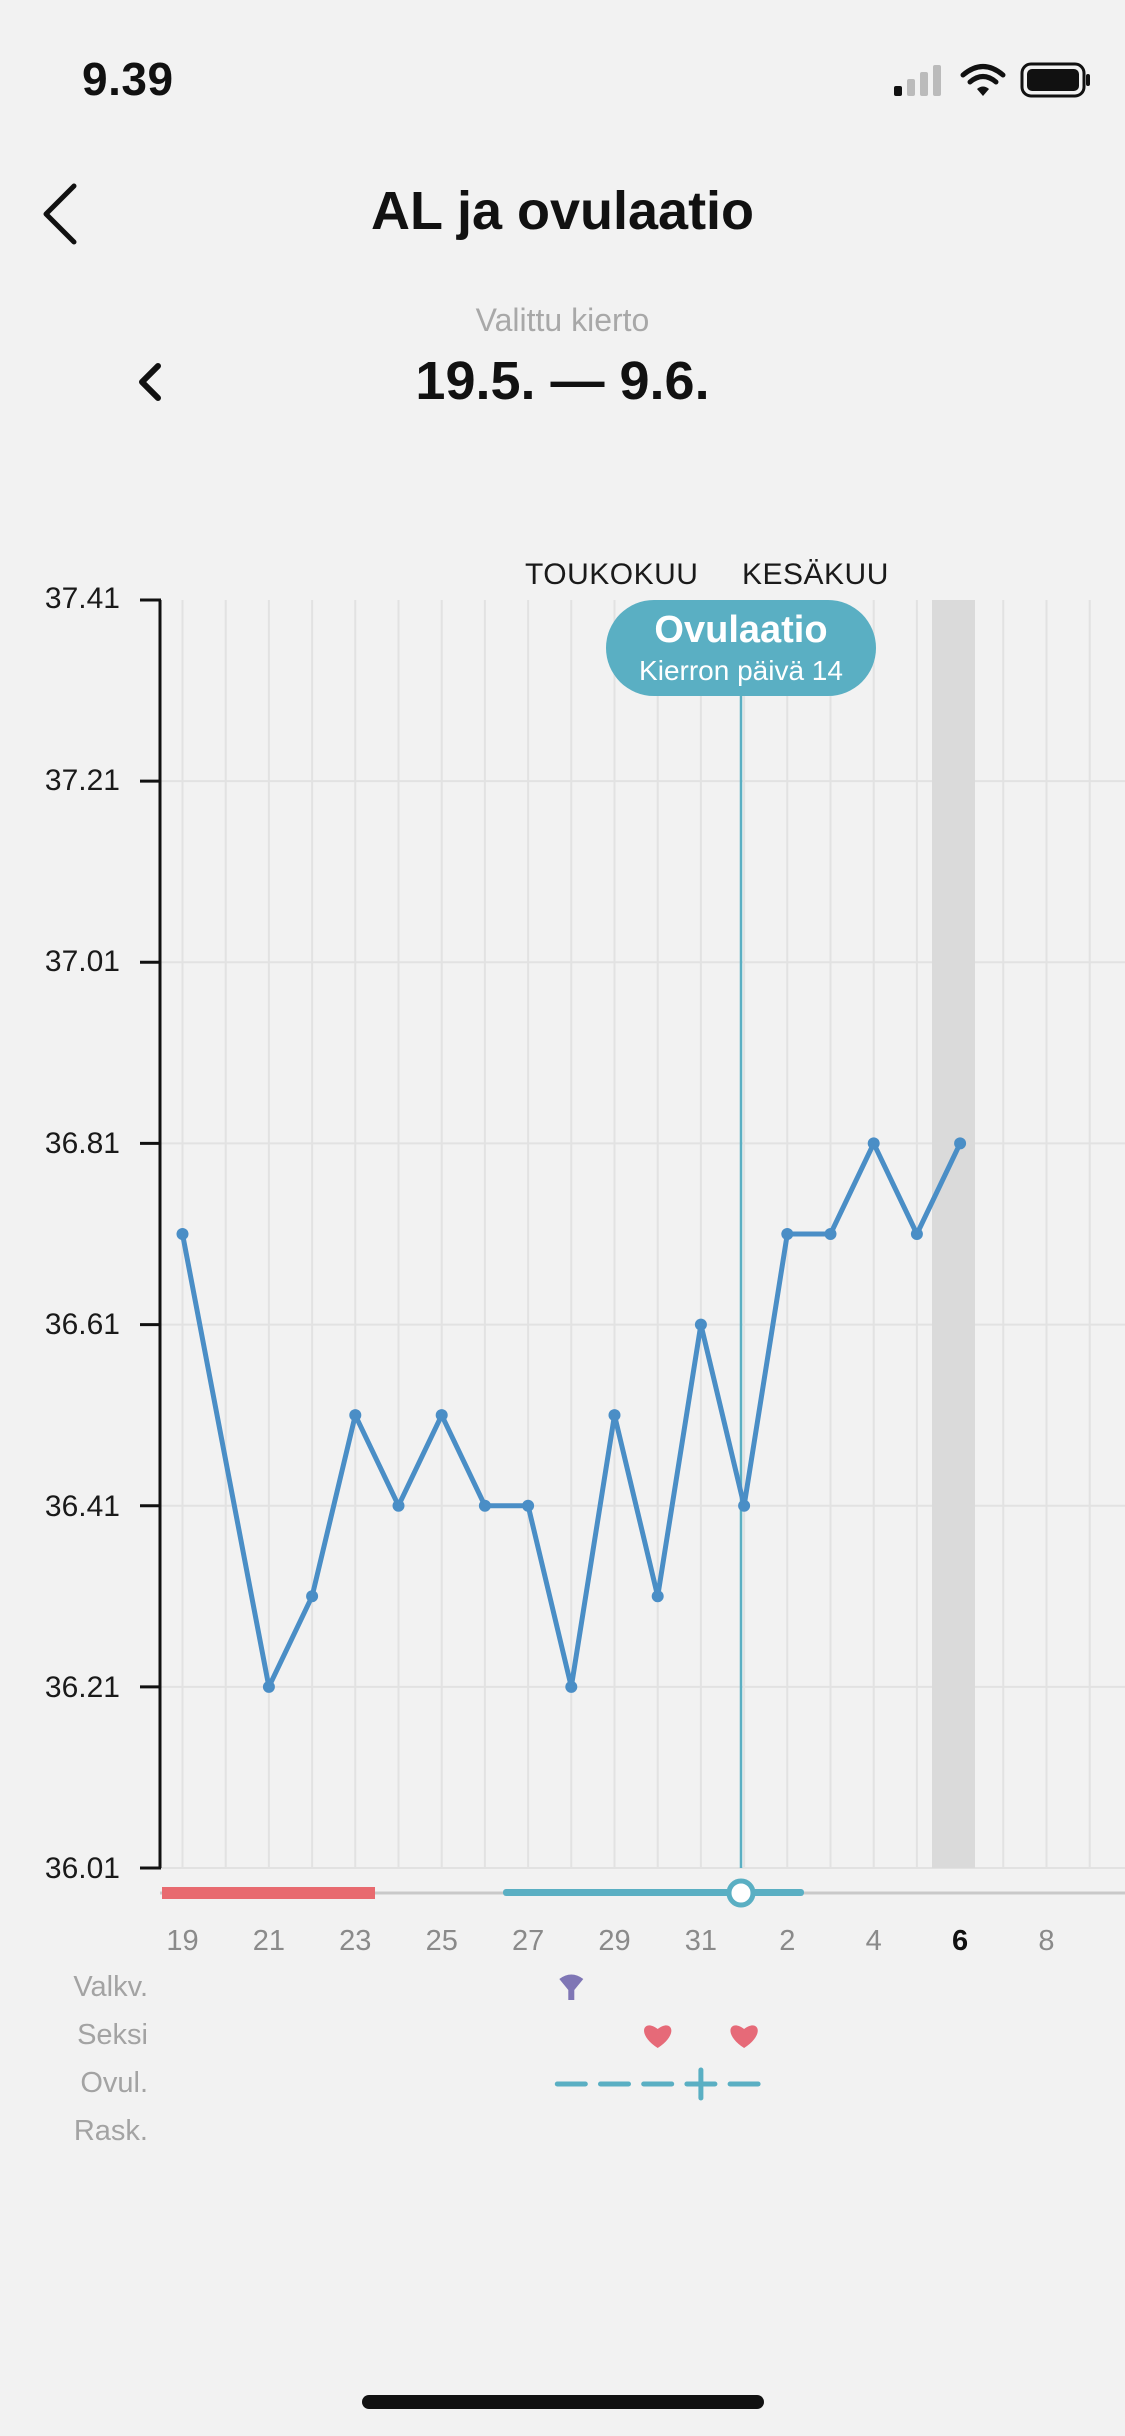 The image size is (1125, 2436). Describe the element at coordinates (152, 382) in the screenshot. I see `previous-cycle-chevron-icon` at that location.